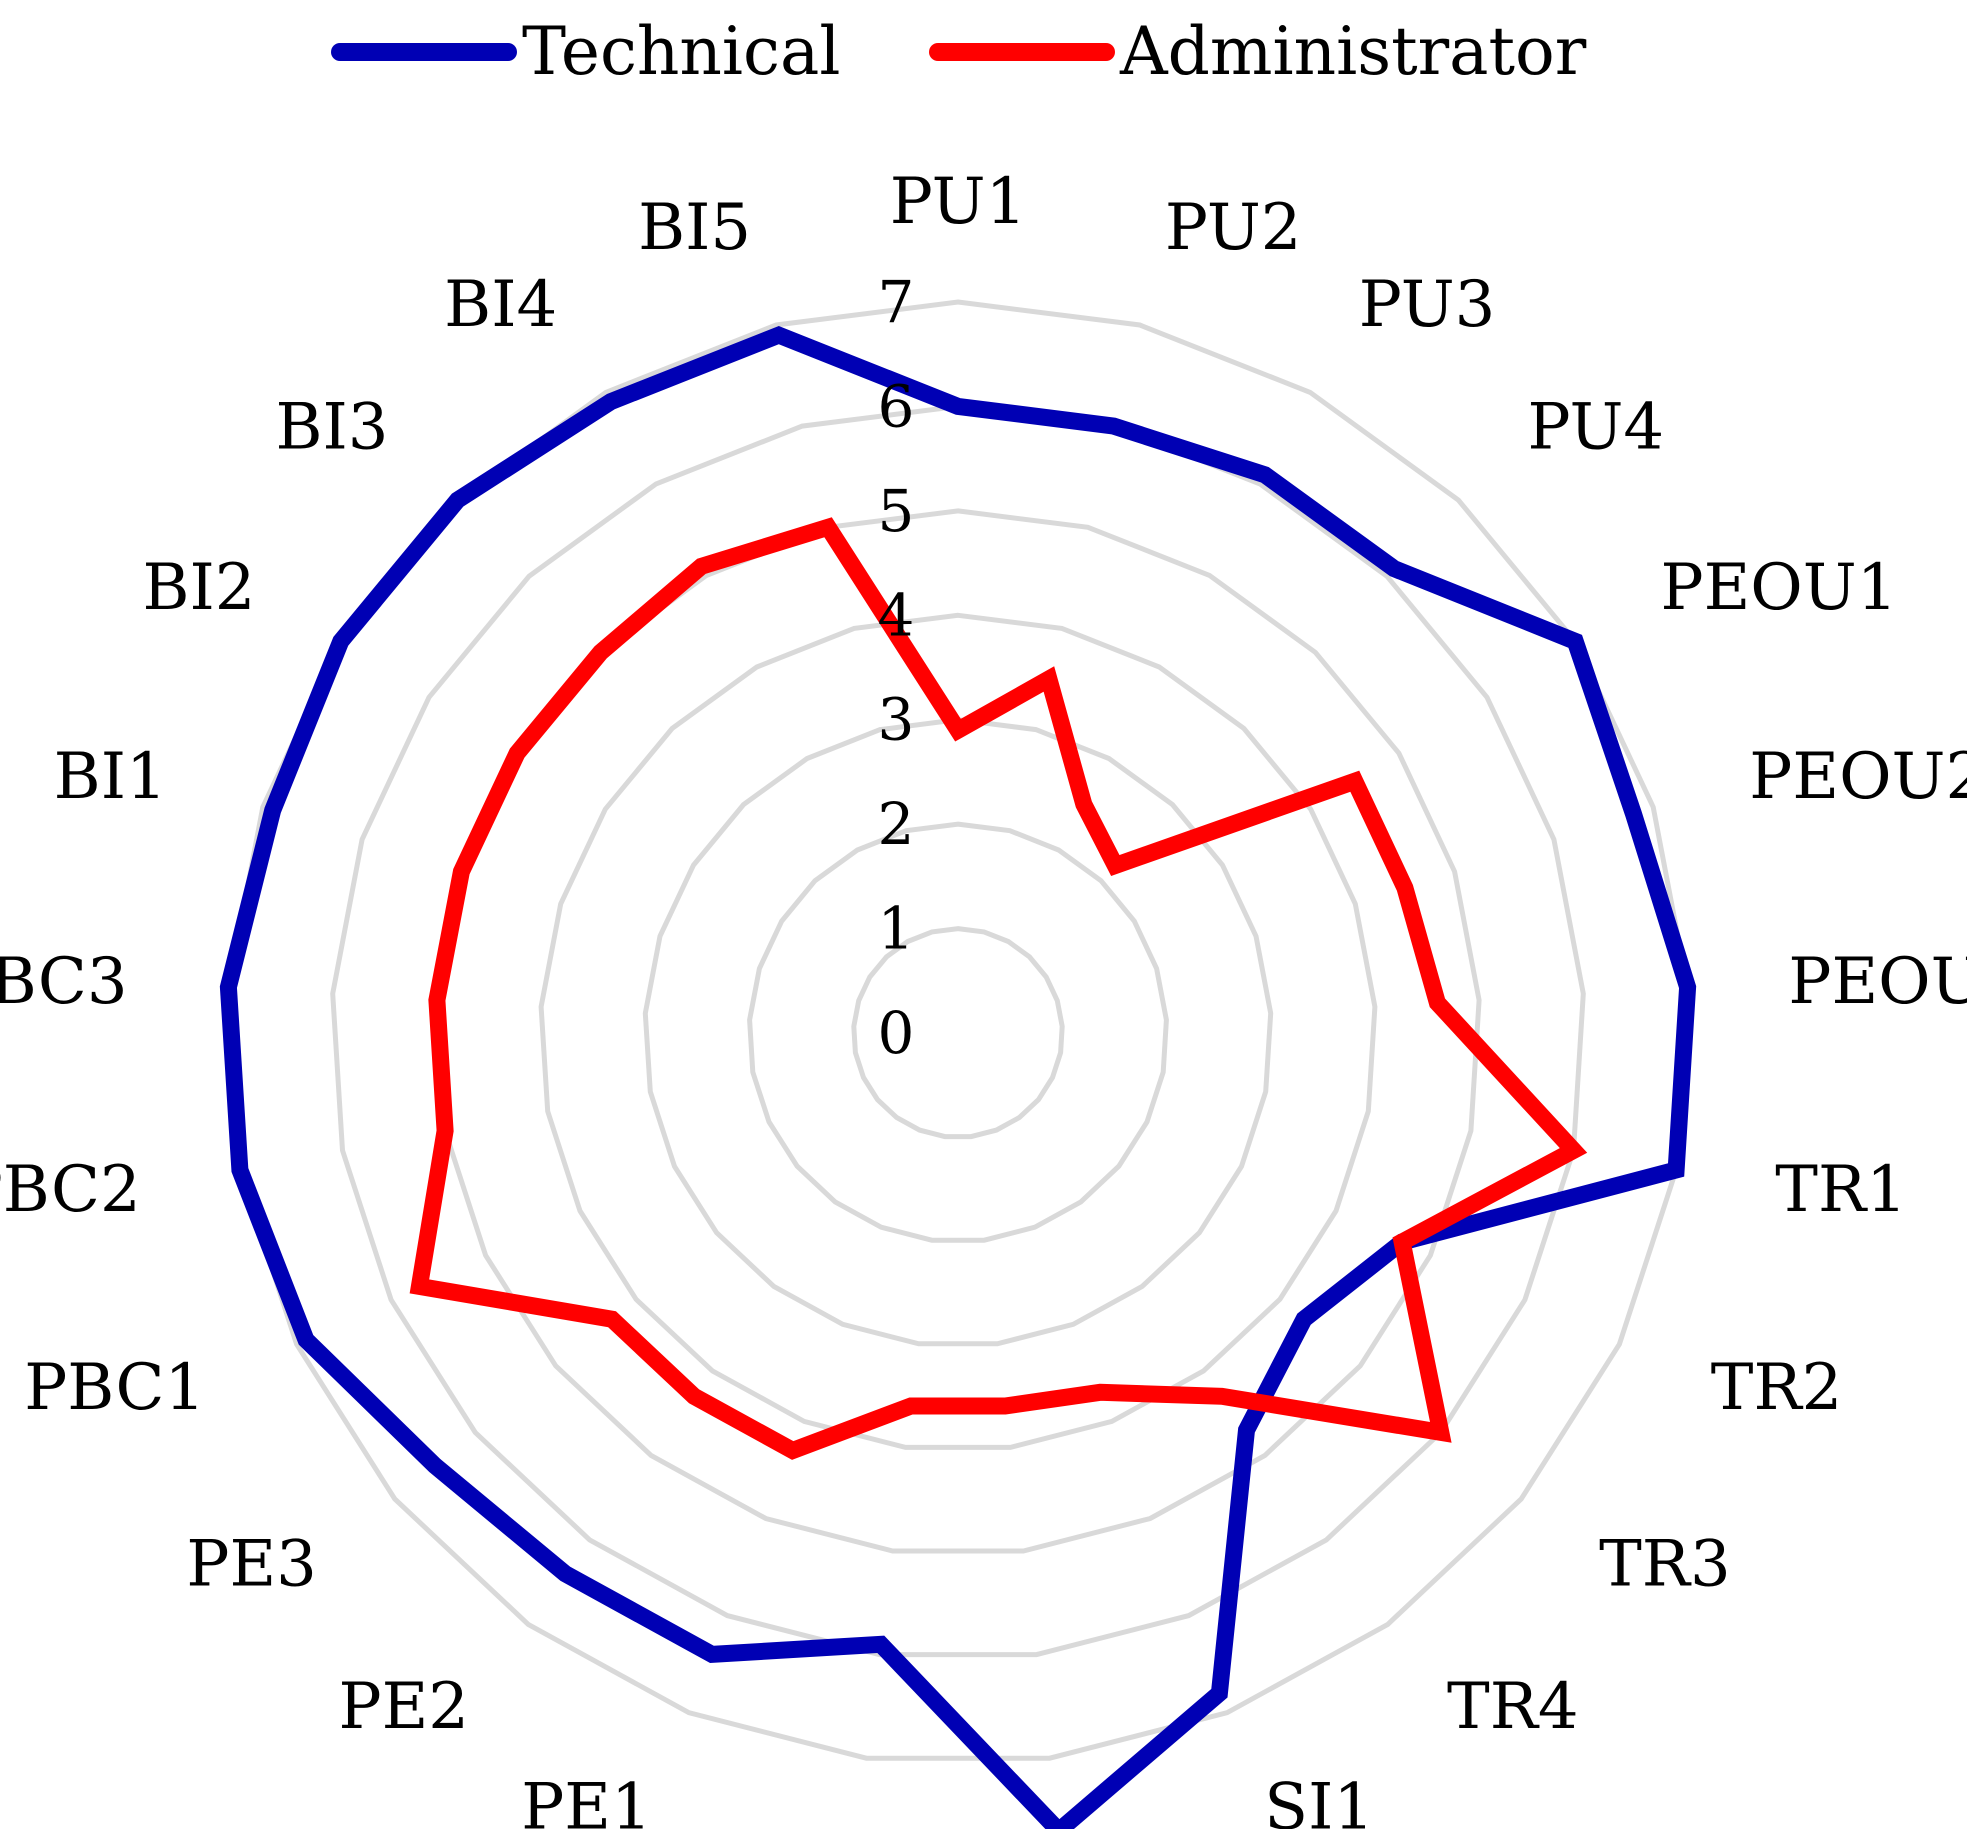  What do you see at coordinates (896, 720) in the screenshot?
I see `tick-label-3: 3` at bounding box center [896, 720].